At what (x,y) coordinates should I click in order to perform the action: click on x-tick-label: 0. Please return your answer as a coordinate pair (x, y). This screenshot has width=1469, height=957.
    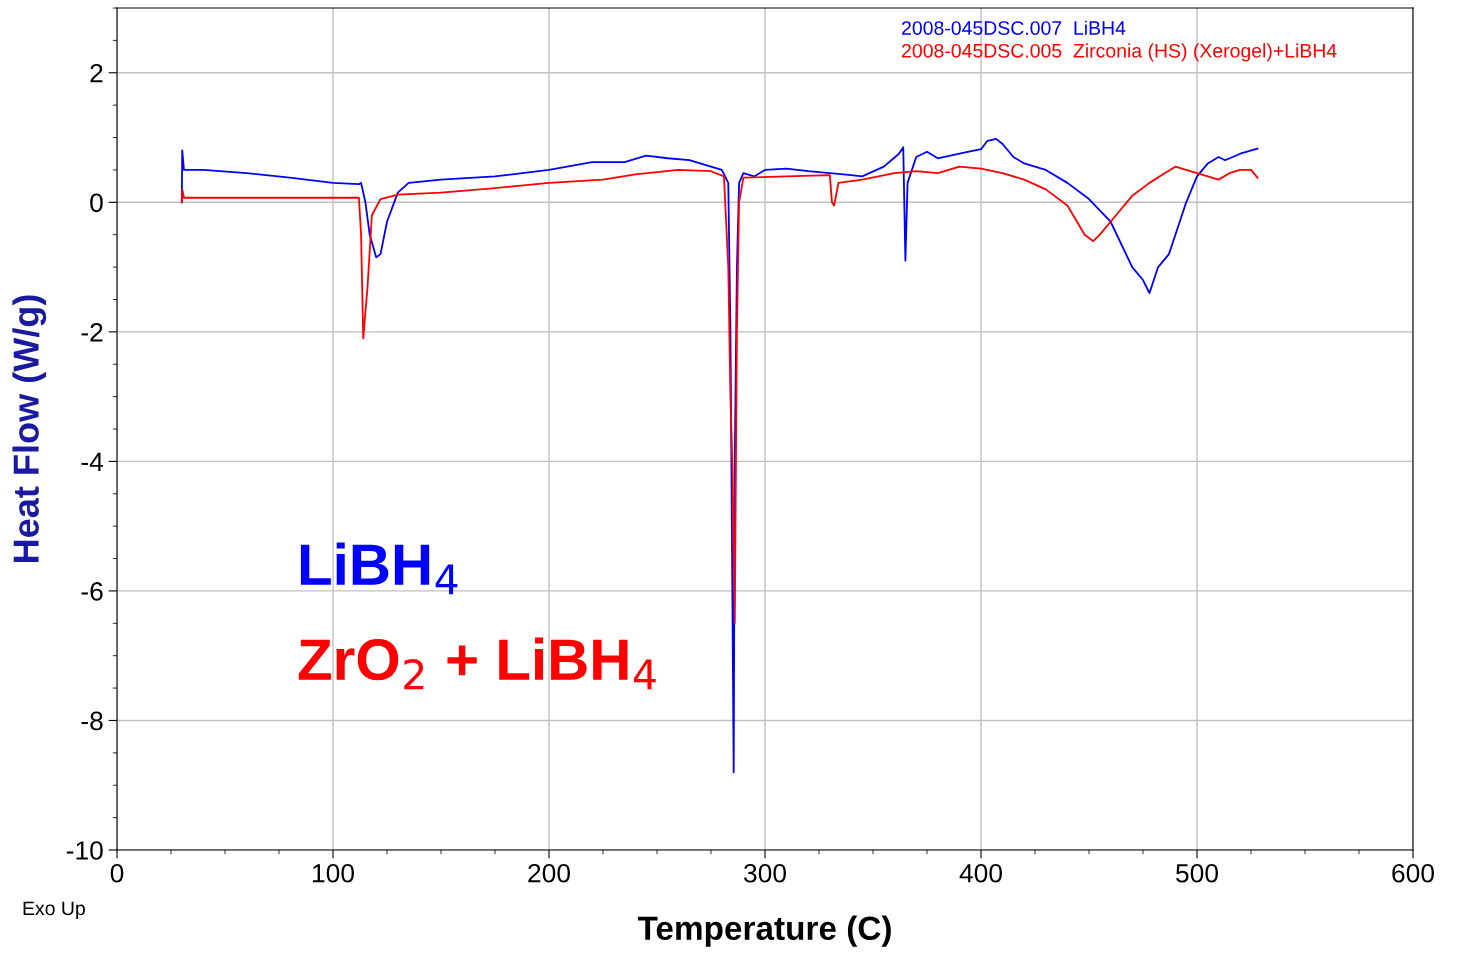
    Looking at the image, I should click on (117, 873).